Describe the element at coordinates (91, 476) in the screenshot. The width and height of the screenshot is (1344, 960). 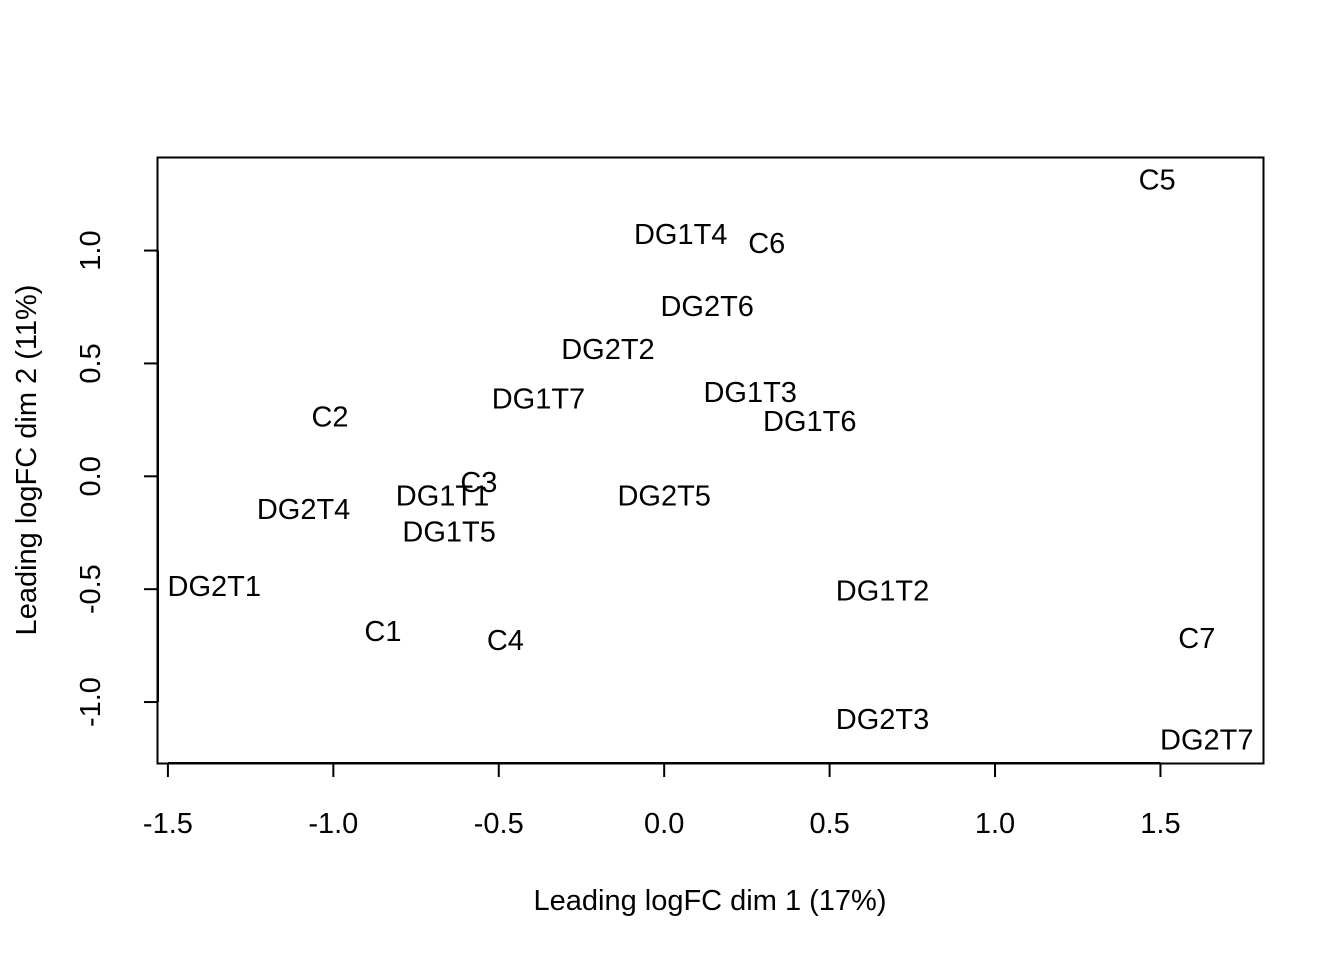
I see `y-tick-label: 0.0` at that location.